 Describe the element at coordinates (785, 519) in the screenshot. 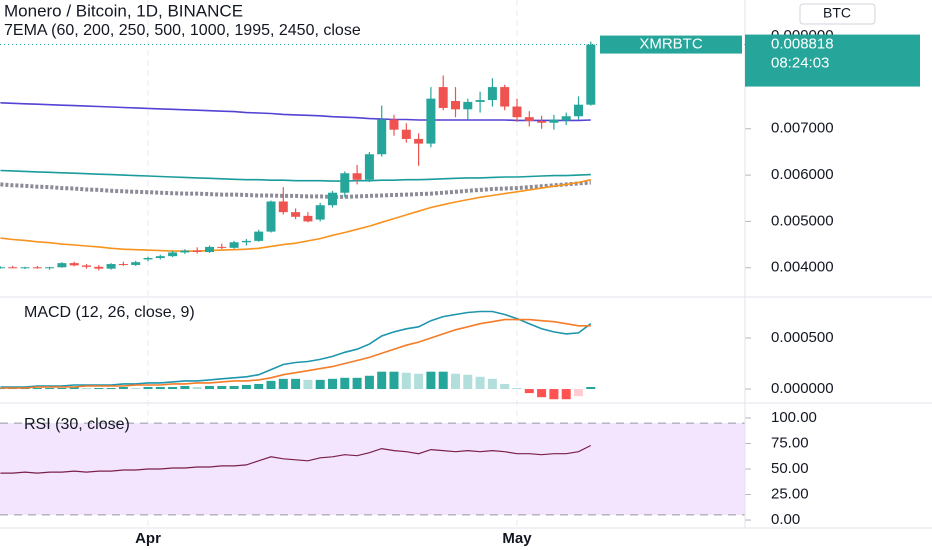

I see `y-tick-label: 0.00` at that location.